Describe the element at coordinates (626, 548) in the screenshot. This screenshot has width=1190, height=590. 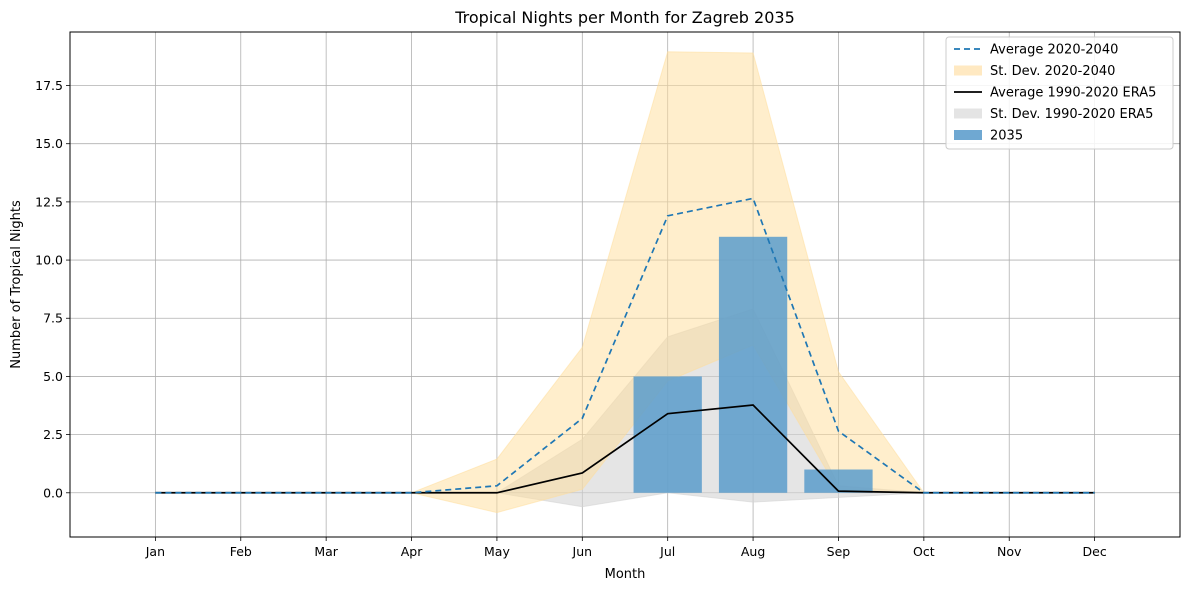
I see `x-axis-ticks: Jan Feb Mar Apr May Jun Jul Aug Sep Oct Nov Dec` at that location.